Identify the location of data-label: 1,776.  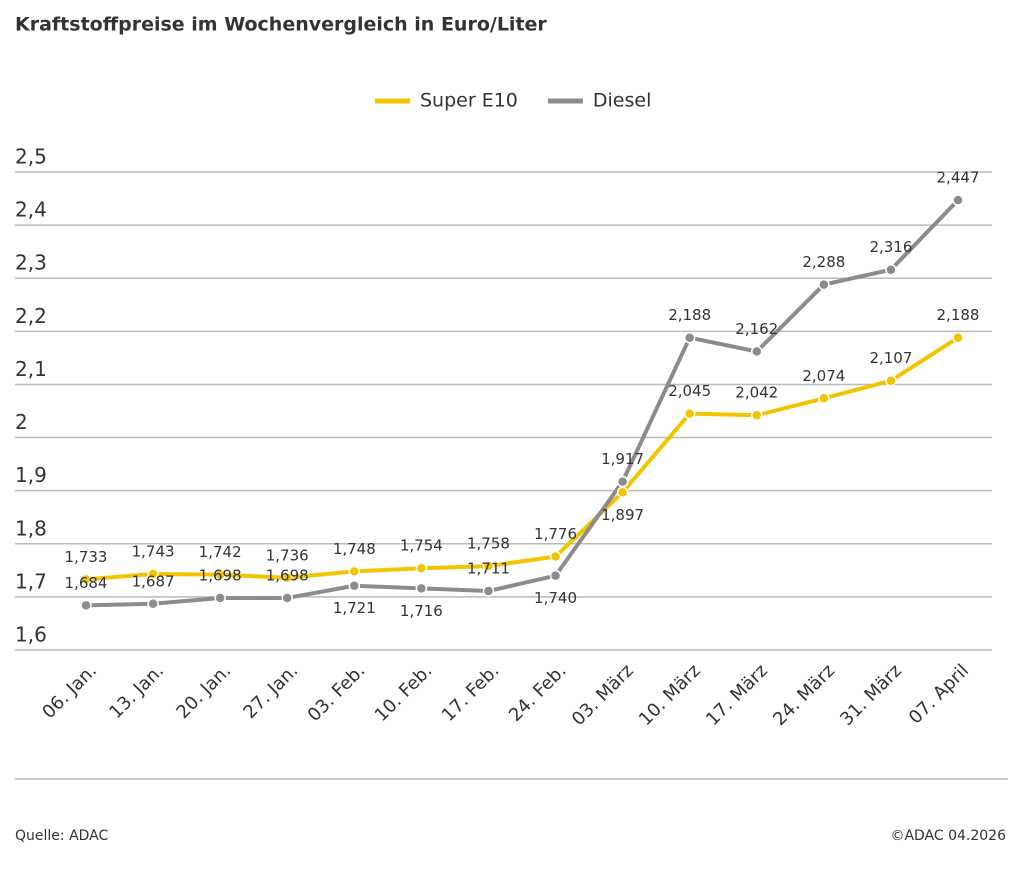
(555, 534).